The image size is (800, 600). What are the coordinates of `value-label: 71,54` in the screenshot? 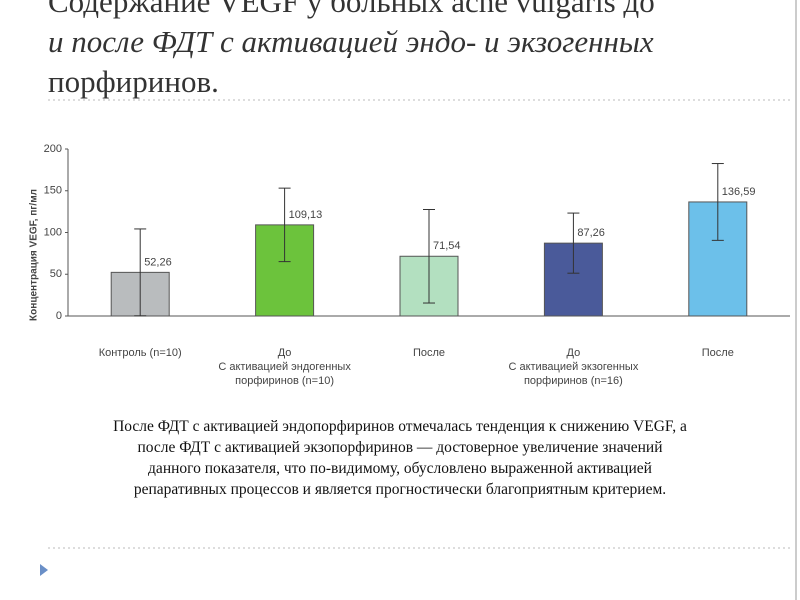 It's located at (447, 246).